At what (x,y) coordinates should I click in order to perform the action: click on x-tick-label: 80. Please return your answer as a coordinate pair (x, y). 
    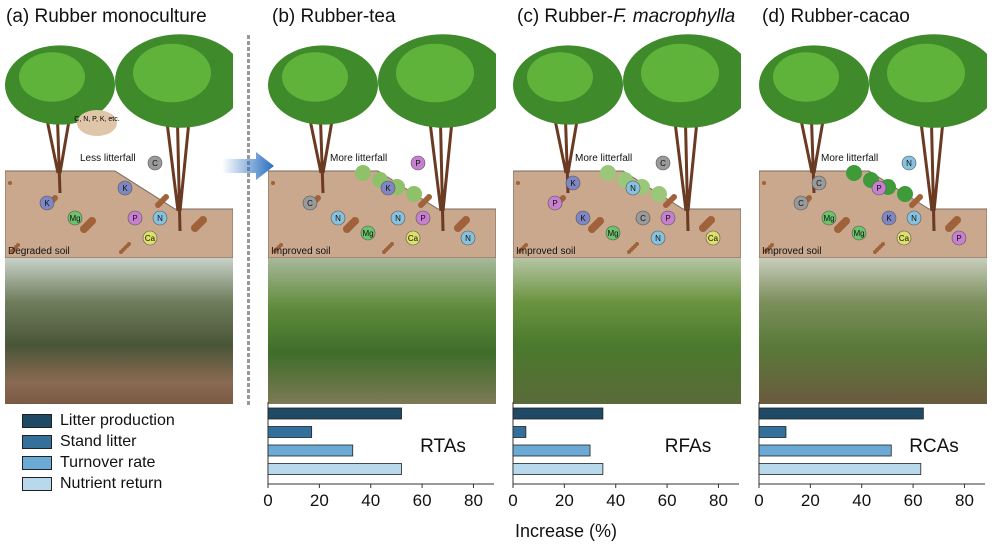
    Looking at the image, I should click on (964, 500).